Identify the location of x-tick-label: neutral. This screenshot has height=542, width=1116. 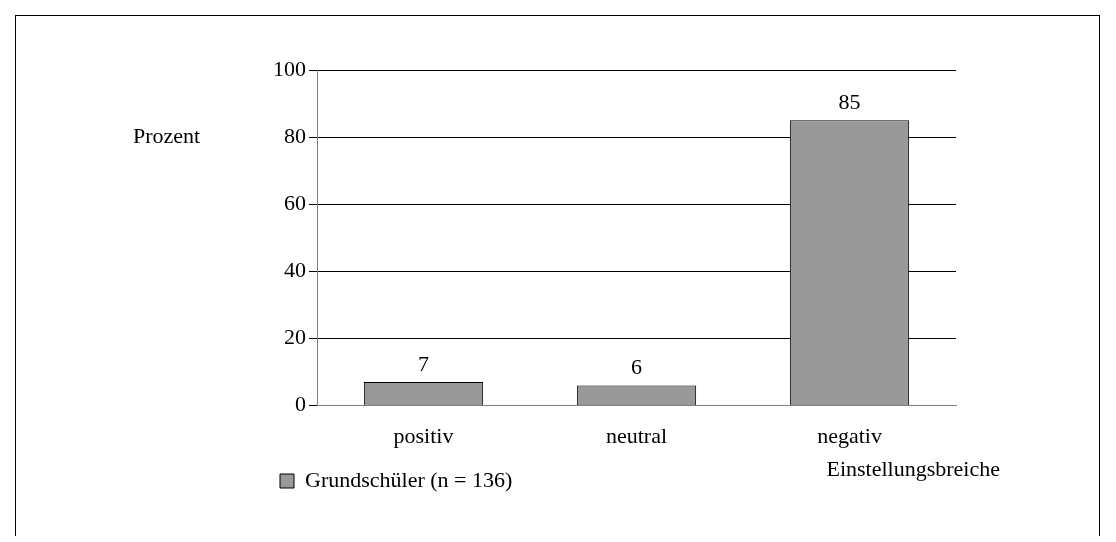
(636, 435).